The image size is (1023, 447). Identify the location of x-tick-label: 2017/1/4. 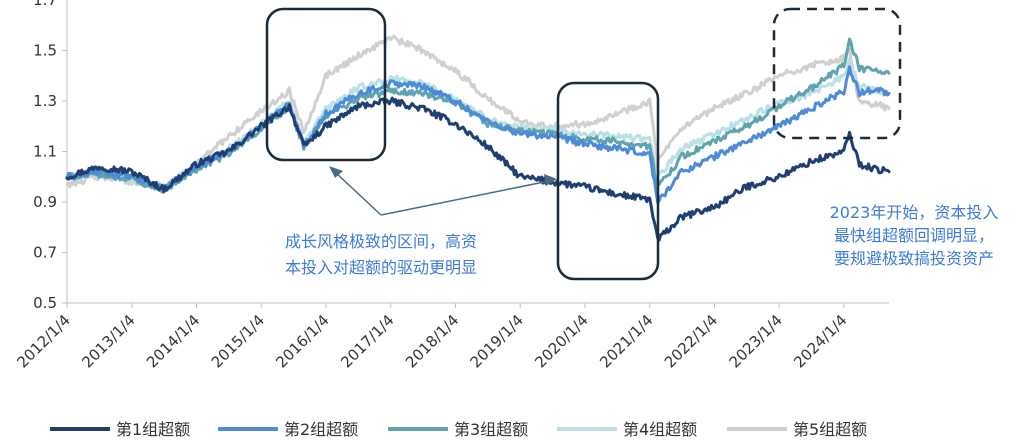
(367, 341).